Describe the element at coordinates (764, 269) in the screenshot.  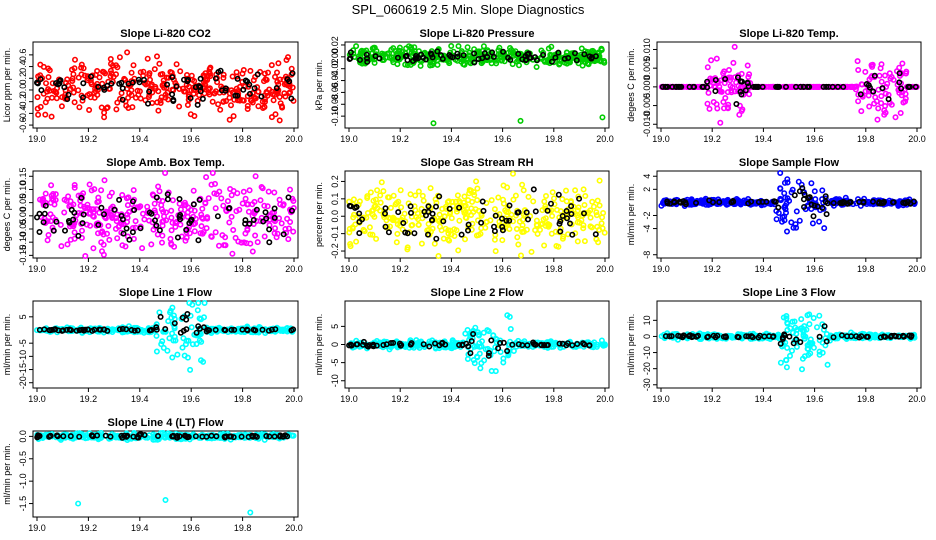
I see `x-tick-label: 19.4` at that location.